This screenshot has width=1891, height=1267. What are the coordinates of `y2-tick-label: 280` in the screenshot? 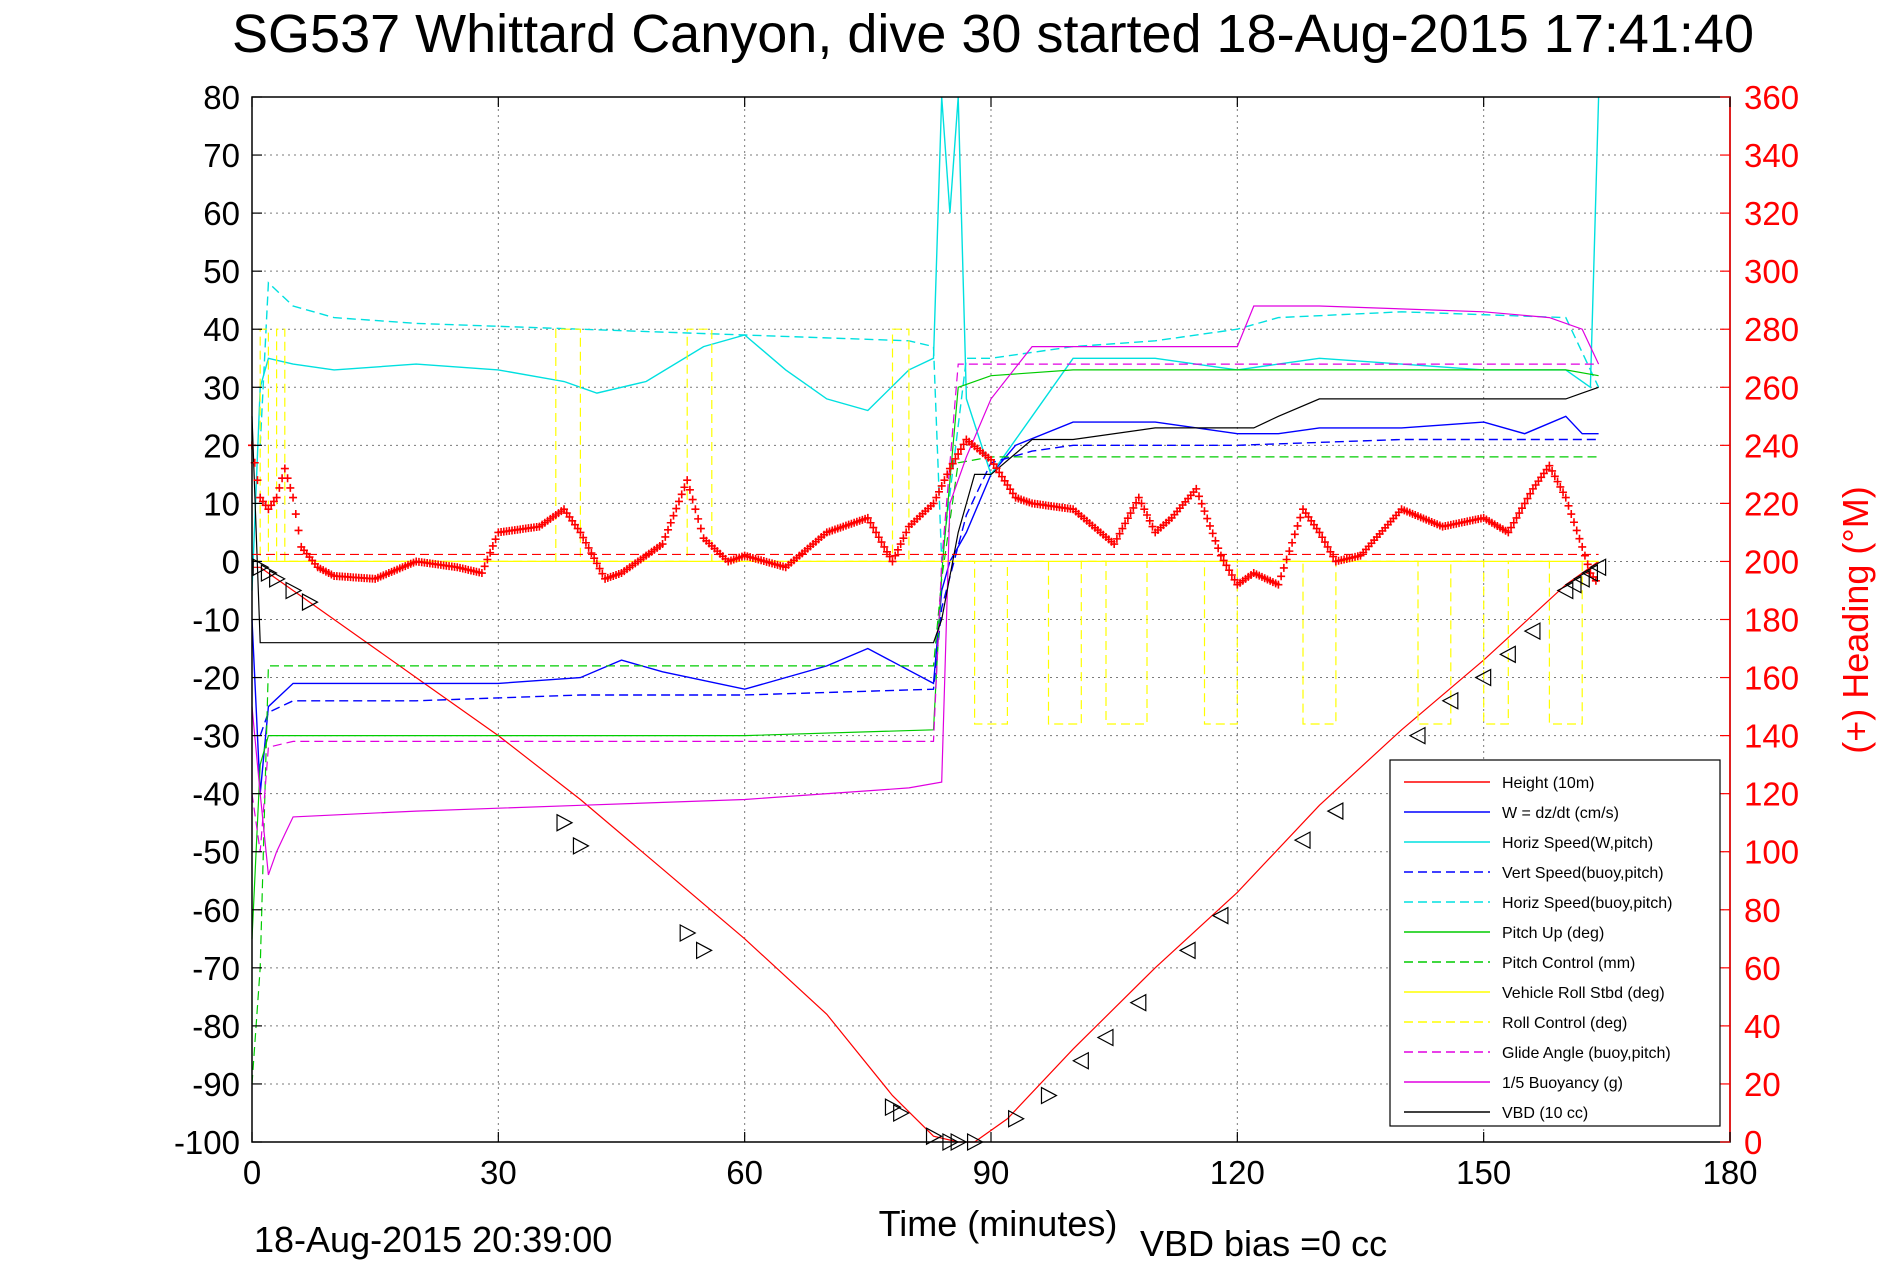 It's located at (1771, 329).